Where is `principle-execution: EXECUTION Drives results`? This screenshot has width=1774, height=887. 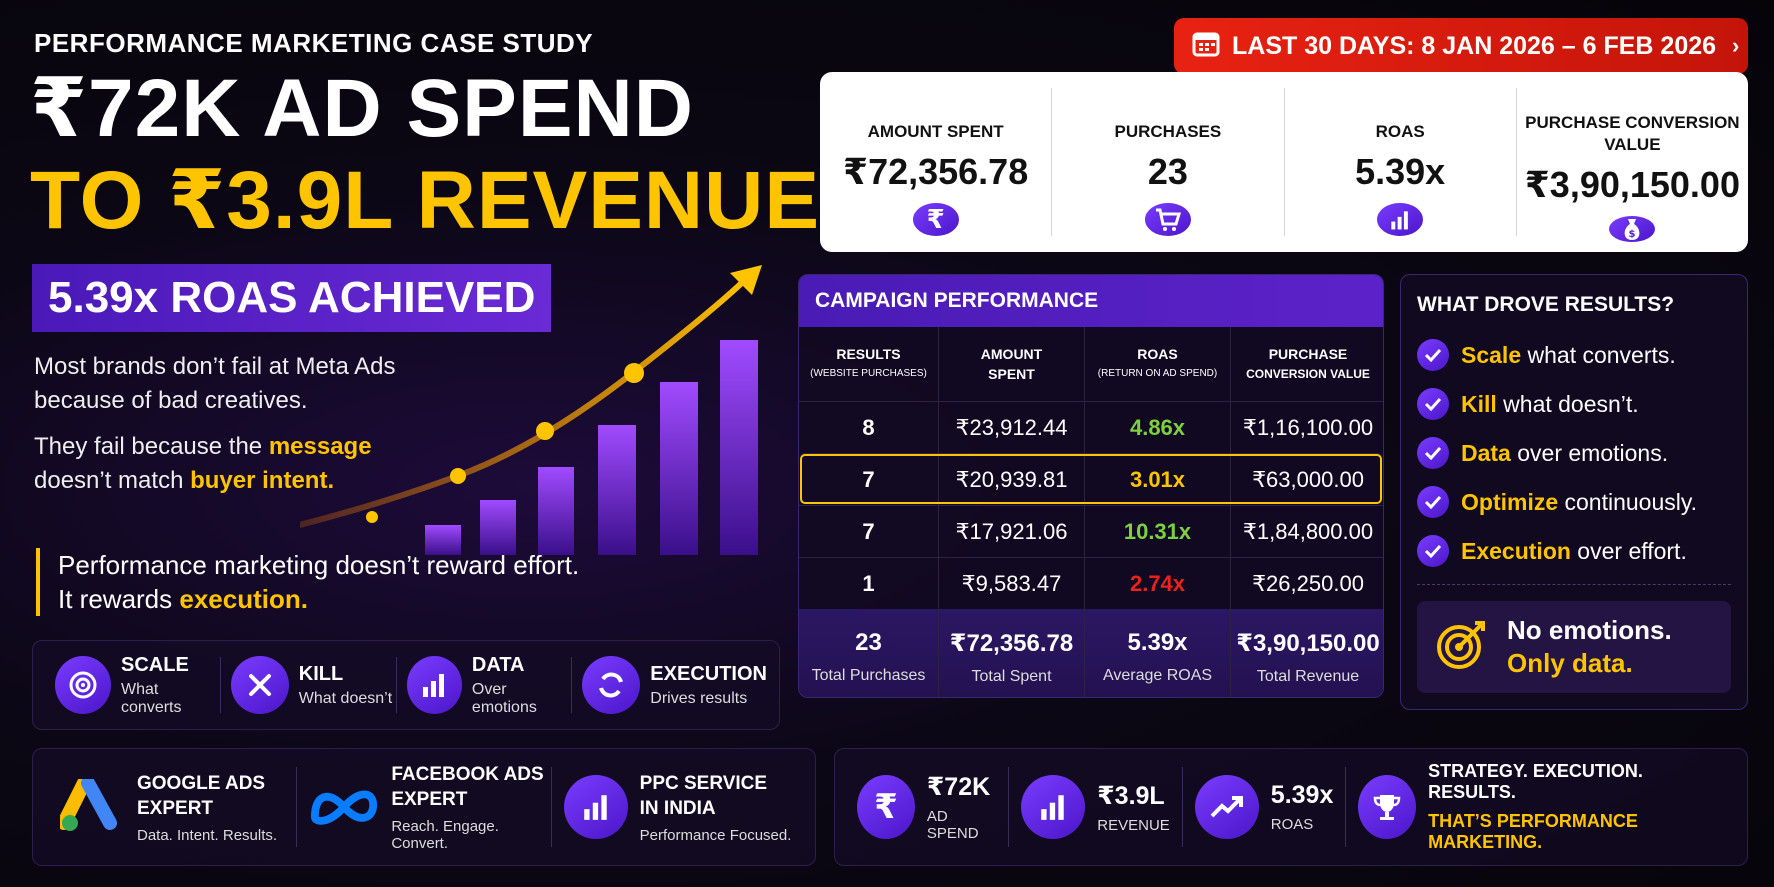
principle-execution: EXECUTION Drives results is located at coordinates (669, 685).